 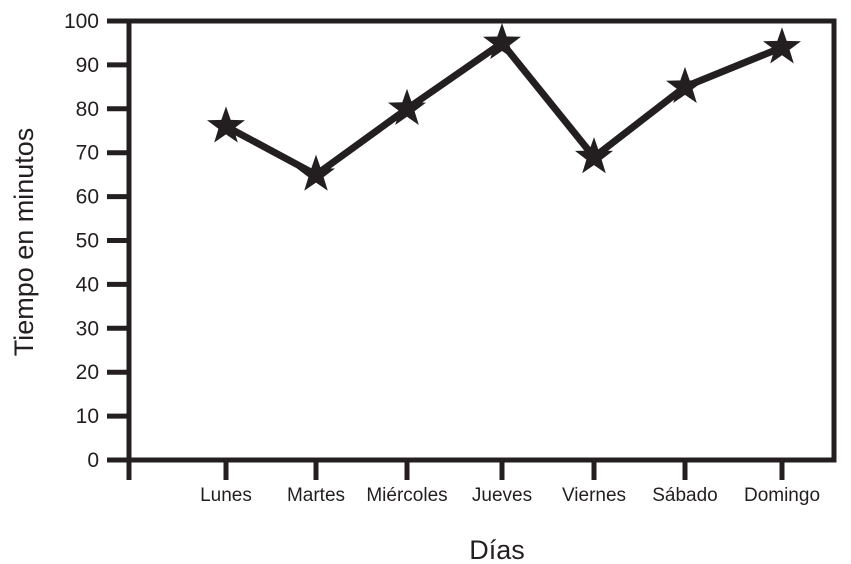 I want to click on x-tick-label: Jueves, so click(x=502, y=495).